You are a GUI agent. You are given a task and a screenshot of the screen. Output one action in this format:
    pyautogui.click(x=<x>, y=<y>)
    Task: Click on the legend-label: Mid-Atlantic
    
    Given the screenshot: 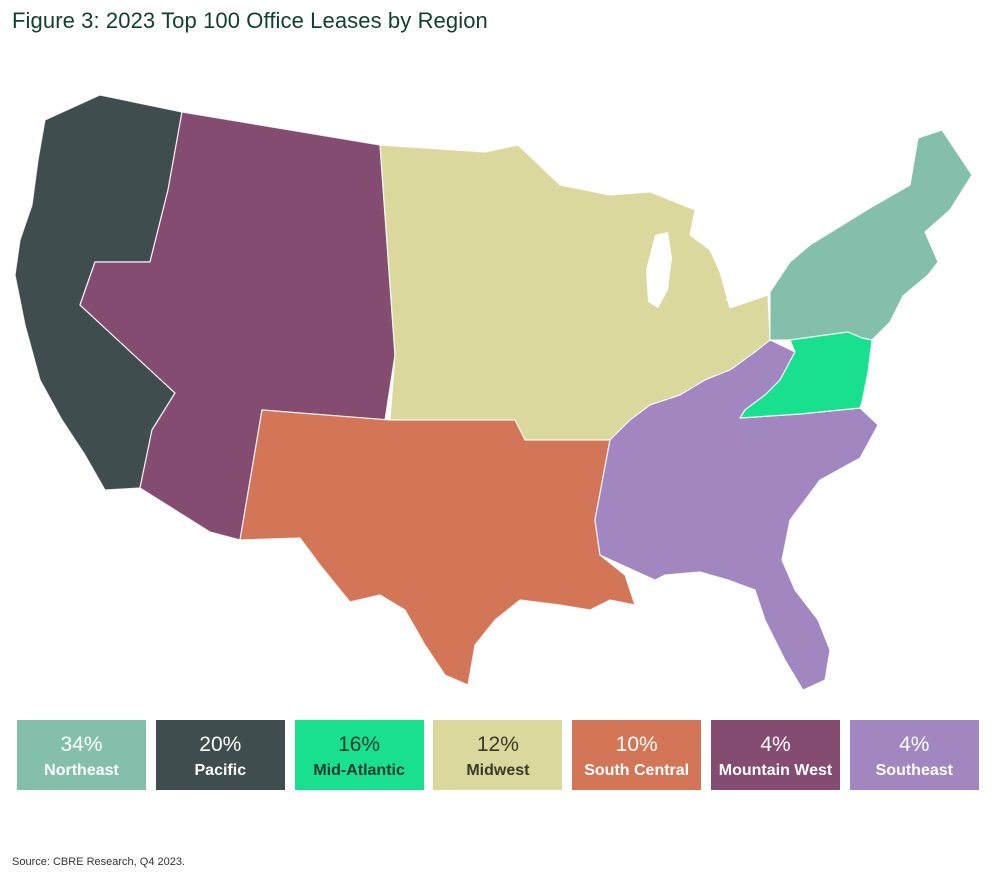 What is the action you would take?
    pyautogui.click(x=359, y=770)
    